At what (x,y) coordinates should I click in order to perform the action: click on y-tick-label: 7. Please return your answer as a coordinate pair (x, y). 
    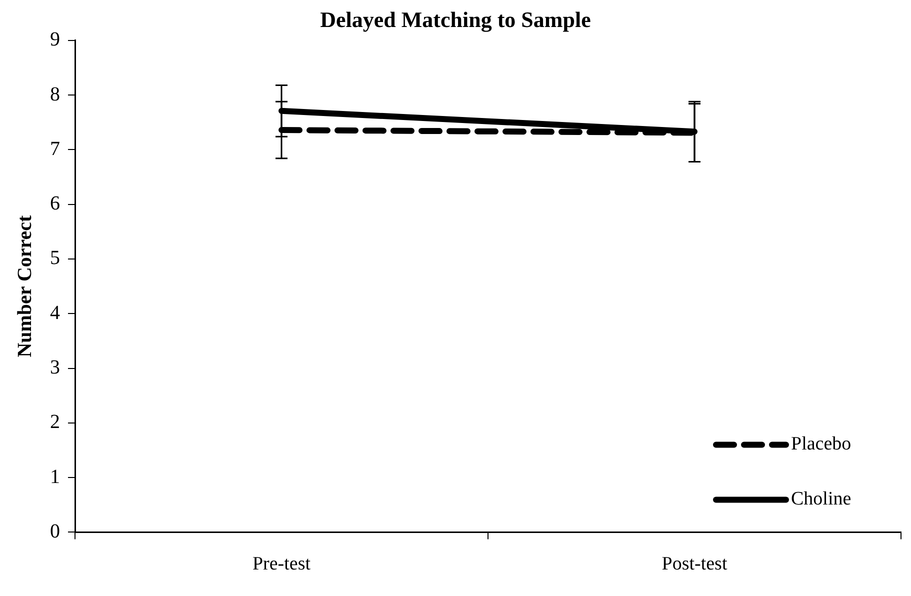
    Looking at the image, I should click on (55, 149).